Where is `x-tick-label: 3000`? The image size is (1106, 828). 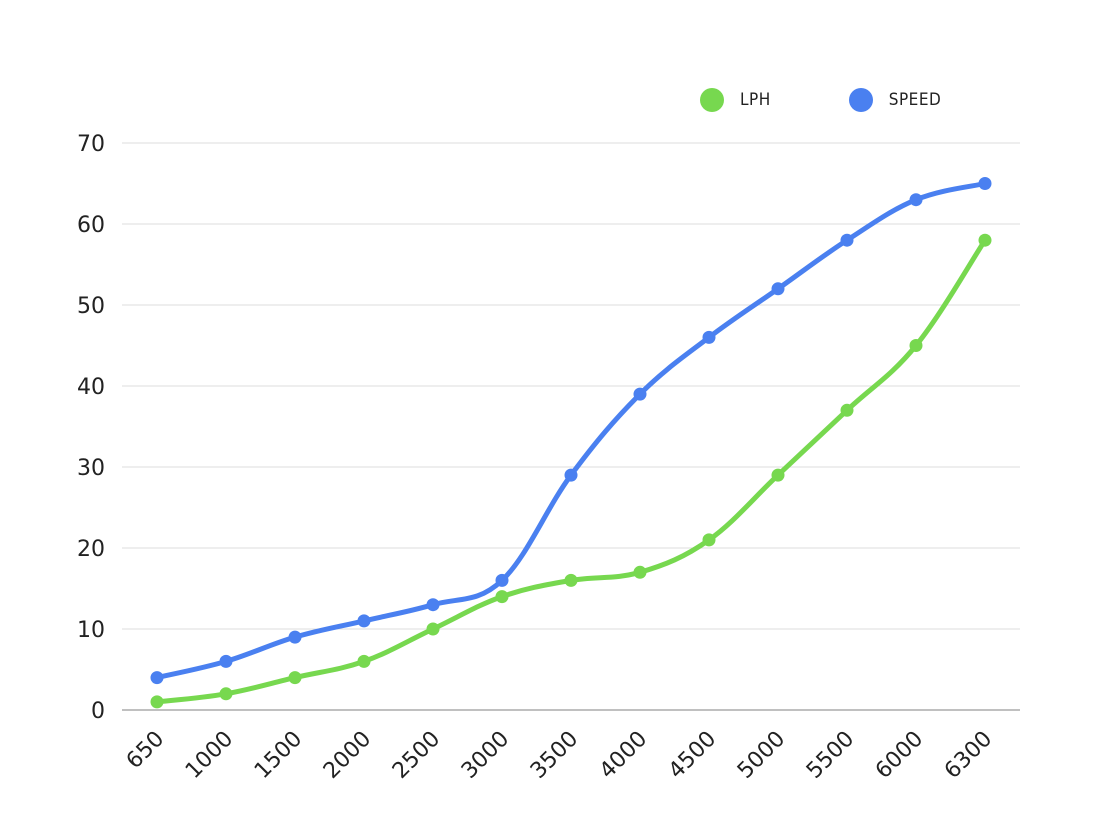 x-tick-label: 3000 is located at coordinates (485, 755).